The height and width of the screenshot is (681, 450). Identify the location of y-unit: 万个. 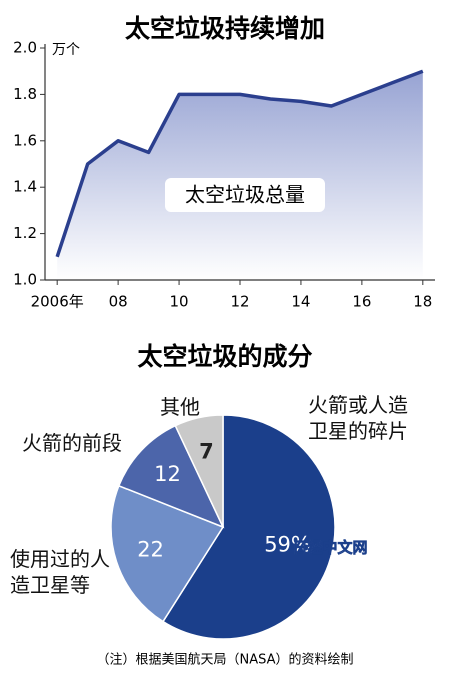
(66, 50).